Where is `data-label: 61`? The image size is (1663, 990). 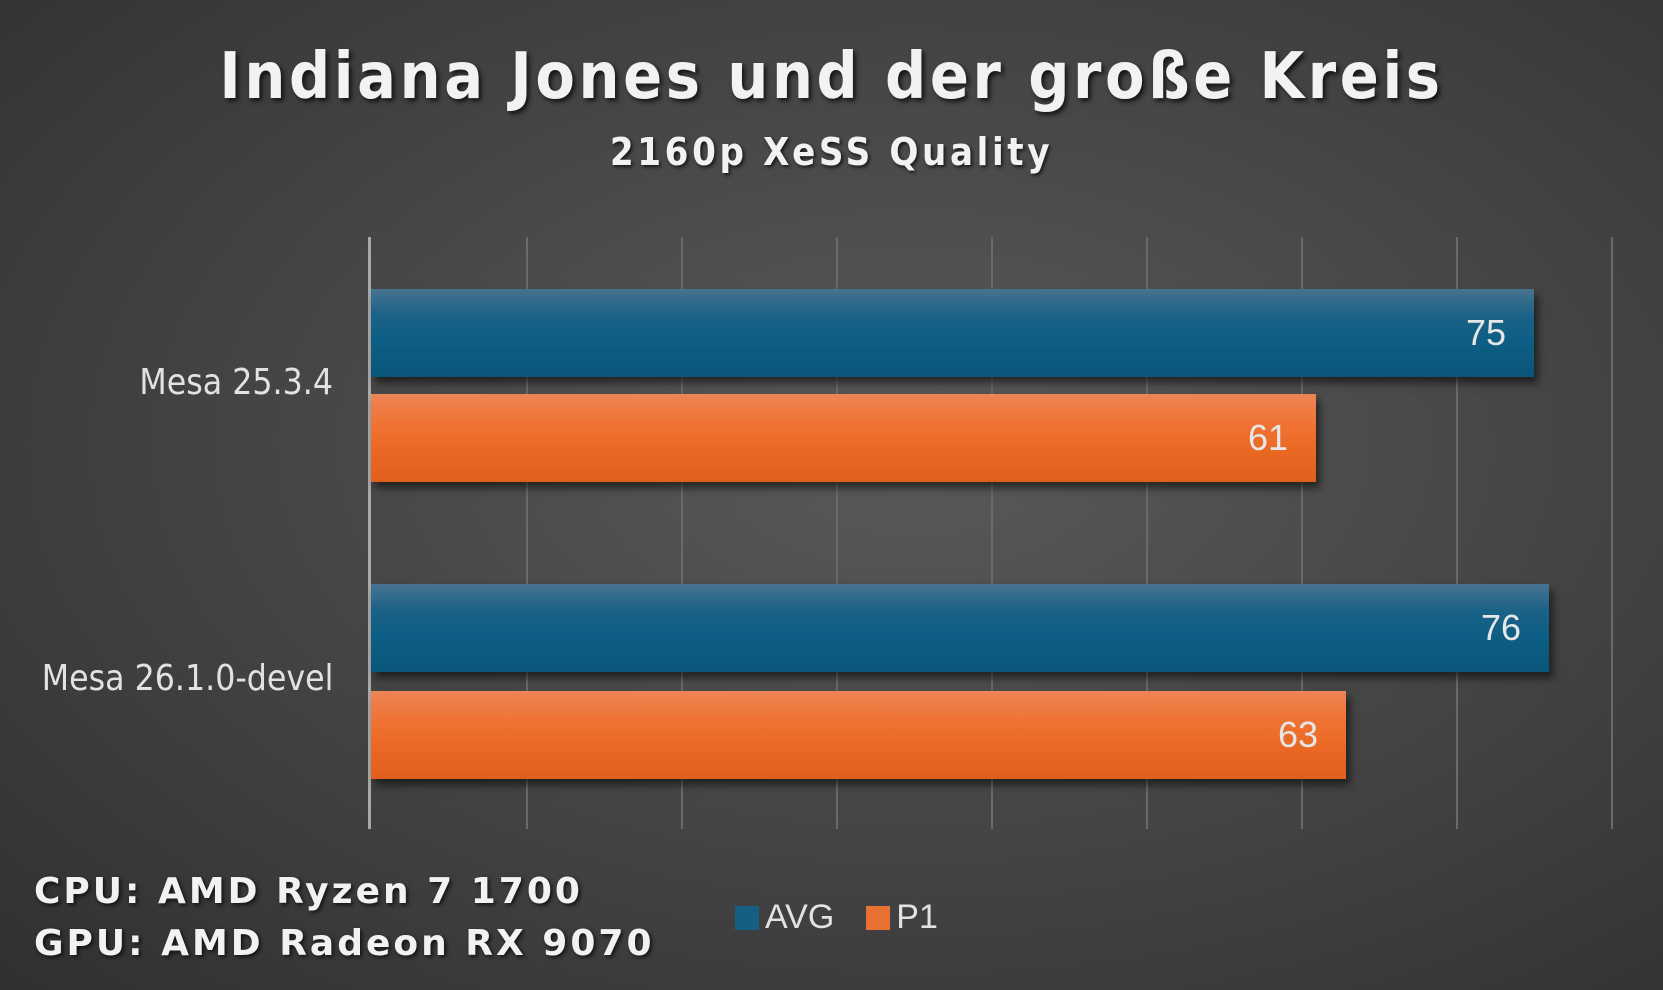
data-label: 61 is located at coordinates (1267, 437).